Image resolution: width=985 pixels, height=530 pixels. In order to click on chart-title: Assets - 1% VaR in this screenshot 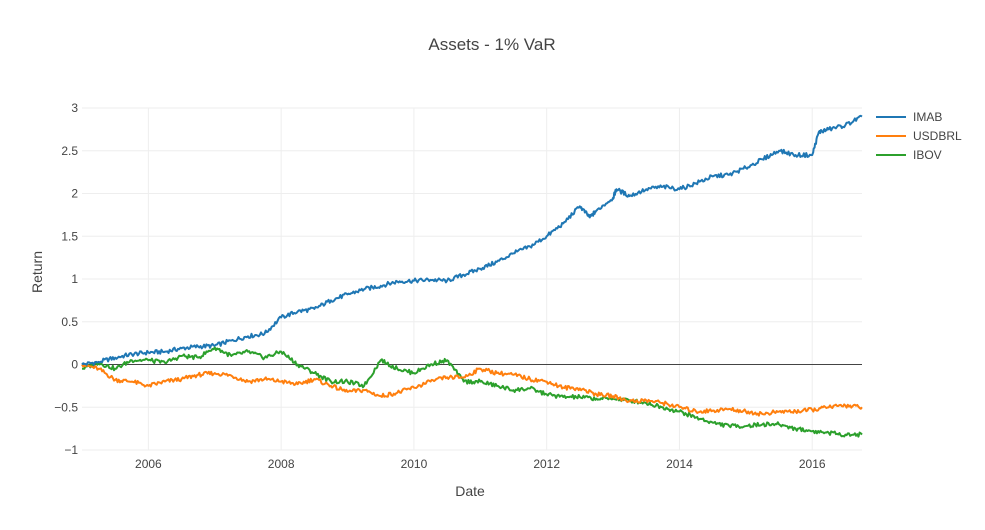, I will do `click(491, 44)`.